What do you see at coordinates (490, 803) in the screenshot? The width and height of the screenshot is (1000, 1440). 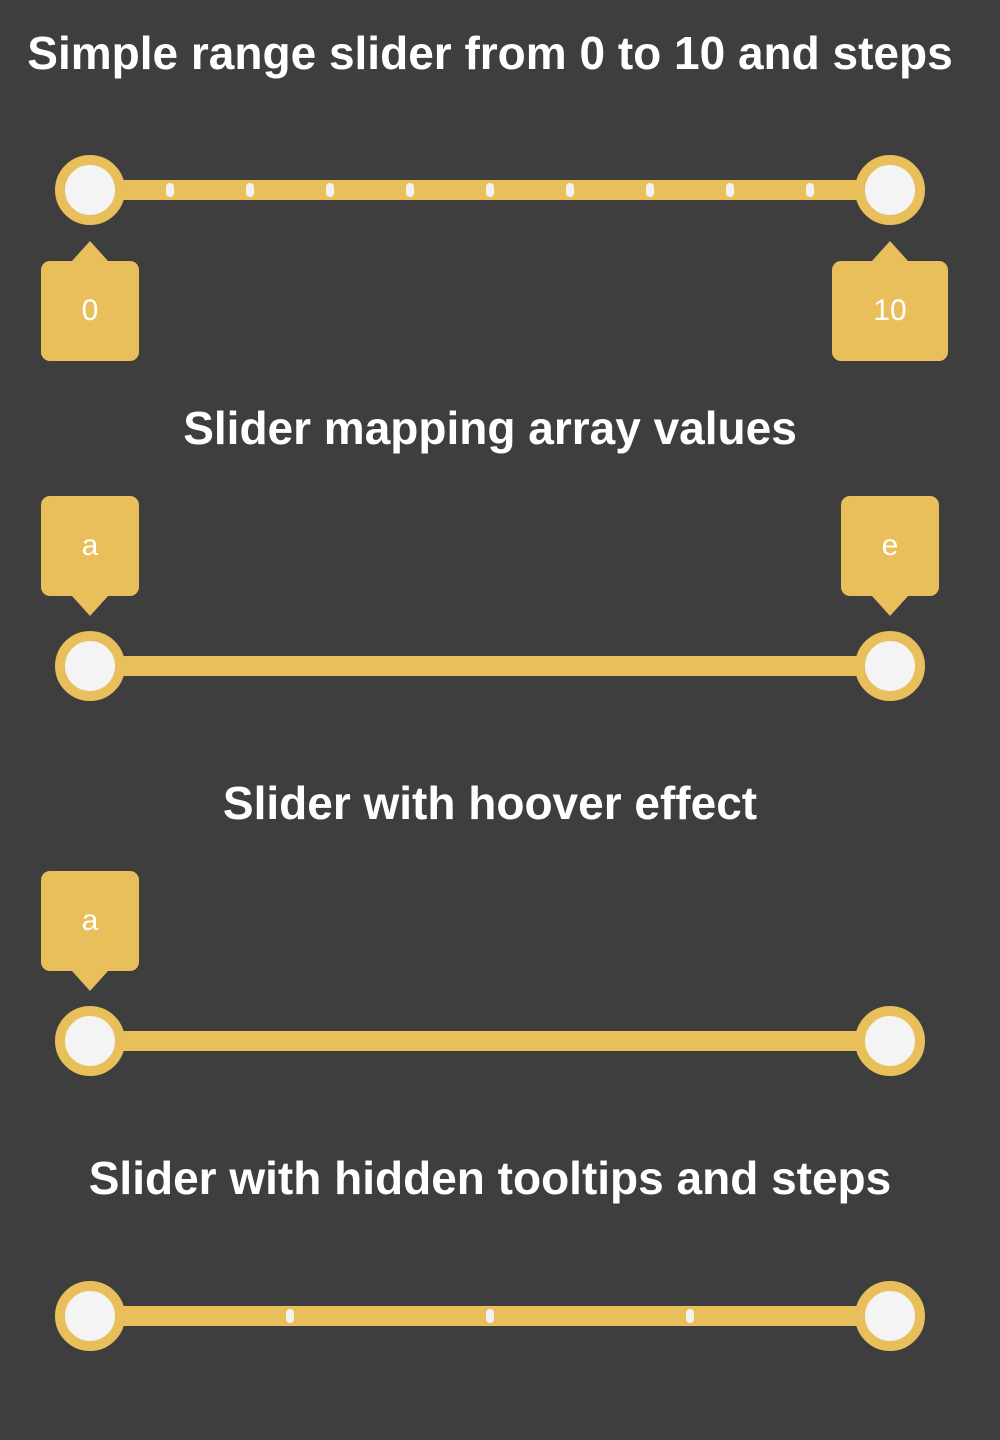 I see `slider-3-title: Slider with hoover effect` at bounding box center [490, 803].